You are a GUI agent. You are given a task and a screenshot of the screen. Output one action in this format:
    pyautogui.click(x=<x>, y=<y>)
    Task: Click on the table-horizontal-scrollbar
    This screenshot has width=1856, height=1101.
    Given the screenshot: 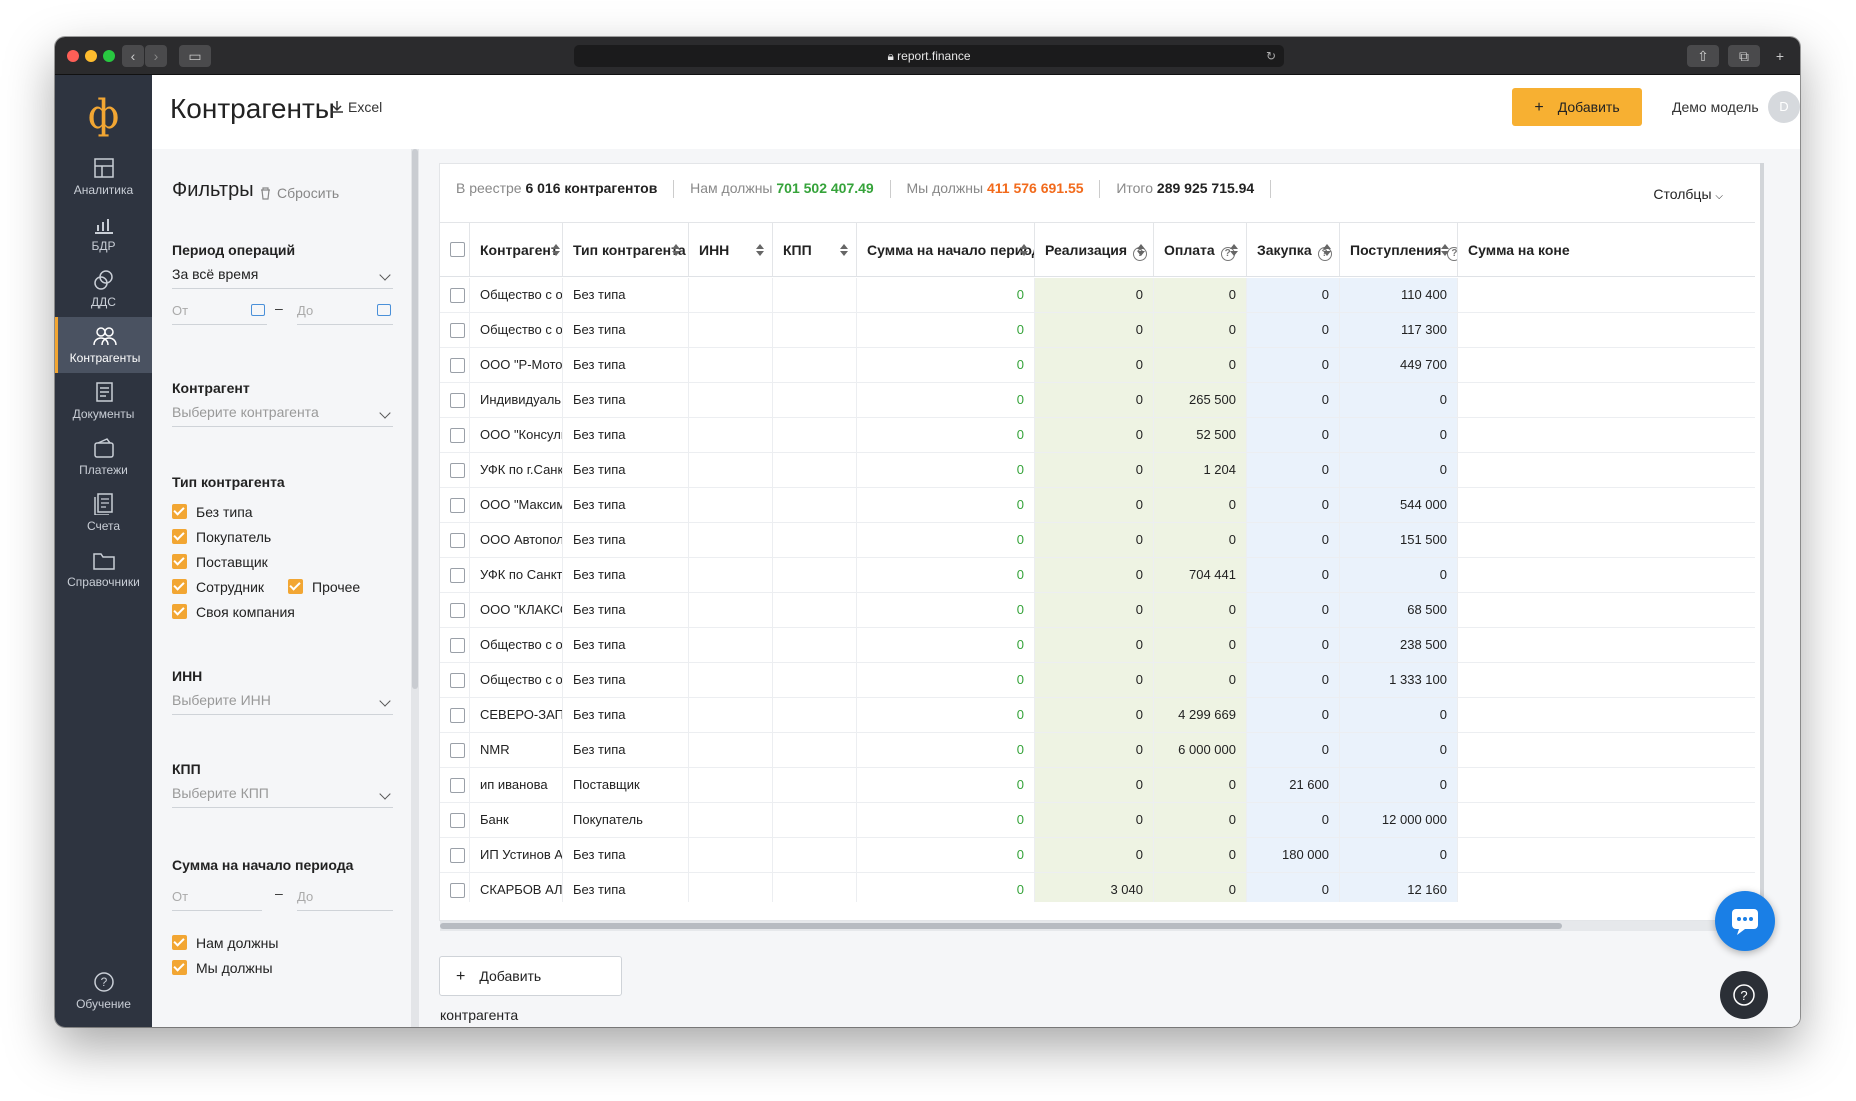 What is the action you would take?
    pyautogui.click(x=1102, y=926)
    